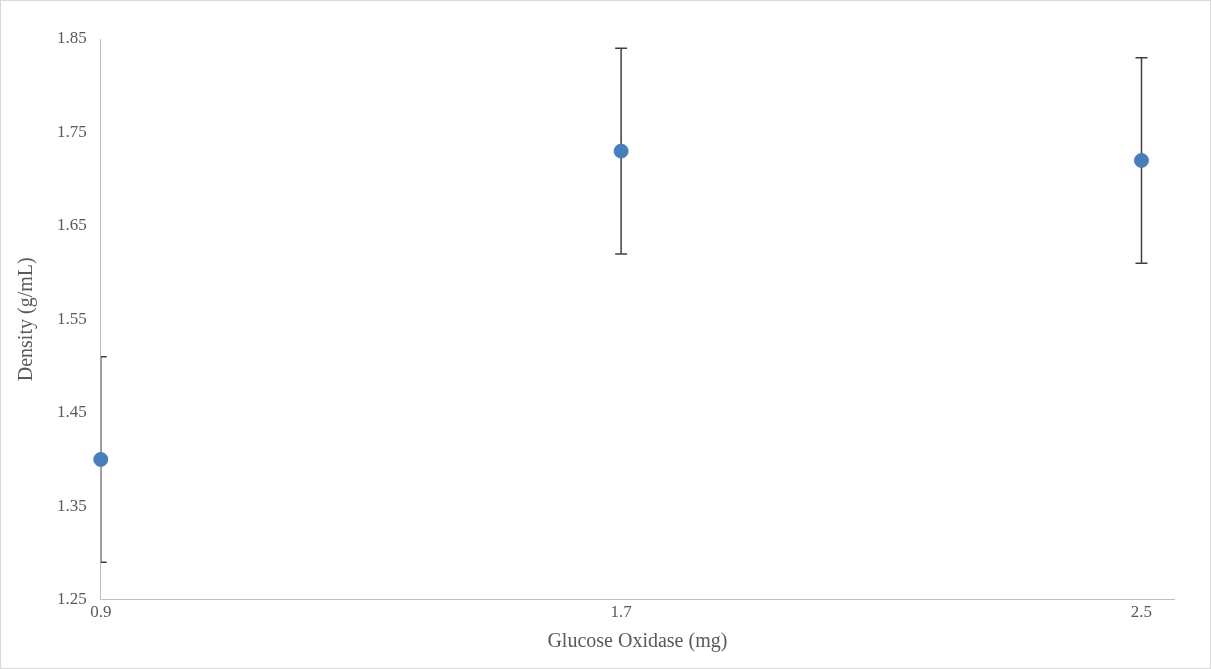  What do you see at coordinates (637, 641) in the screenshot?
I see `x-axis-title: Glucose Oxidase (mg)` at bounding box center [637, 641].